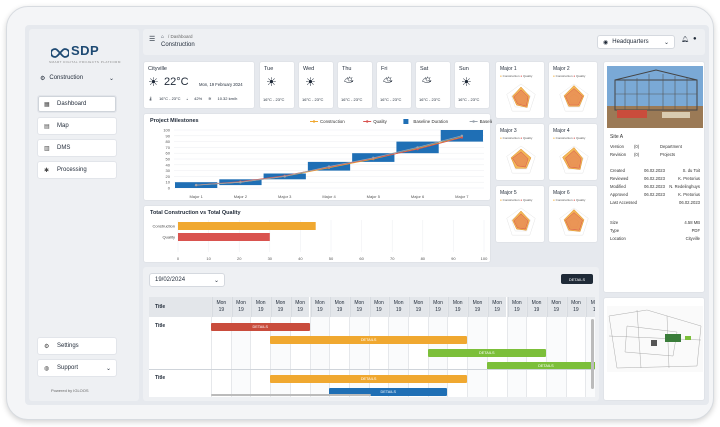  What do you see at coordinates (671, 146) in the screenshot?
I see `field-label: Department` at bounding box center [671, 146].